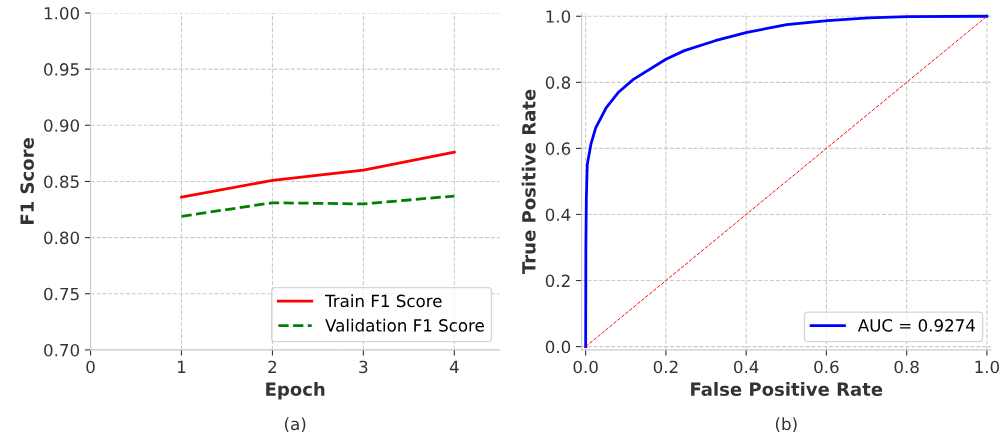 The height and width of the screenshot is (432, 1006). What do you see at coordinates (558, 148) in the screenshot?
I see `y-tick-label: 0.6` at bounding box center [558, 148].